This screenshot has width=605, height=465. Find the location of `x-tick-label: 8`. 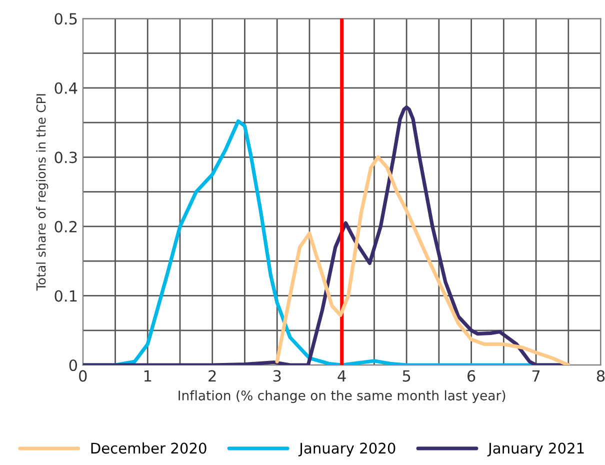

x-tick-label: 8 is located at coordinates (600, 376).